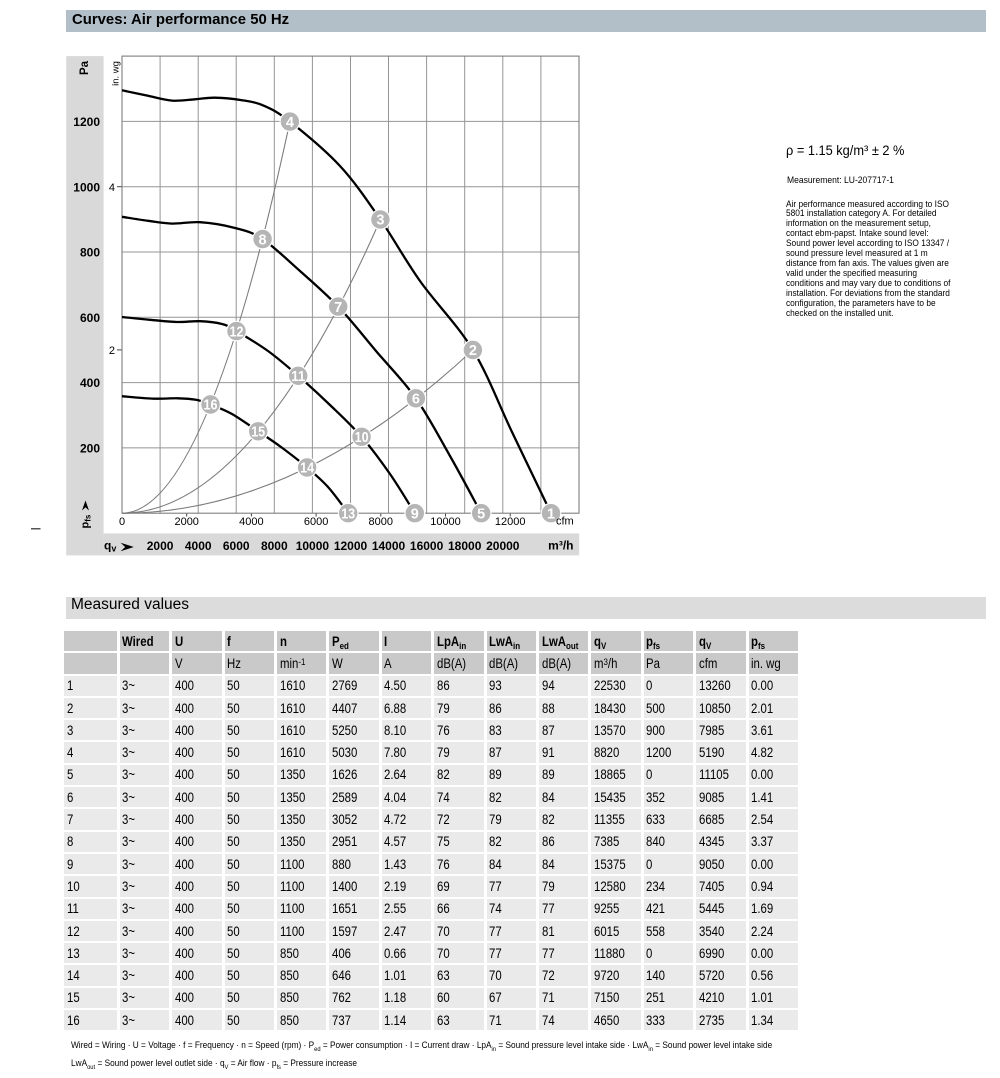 This screenshot has height=1078, width=1000. I want to click on svg-text: 18000, so click(465, 546).